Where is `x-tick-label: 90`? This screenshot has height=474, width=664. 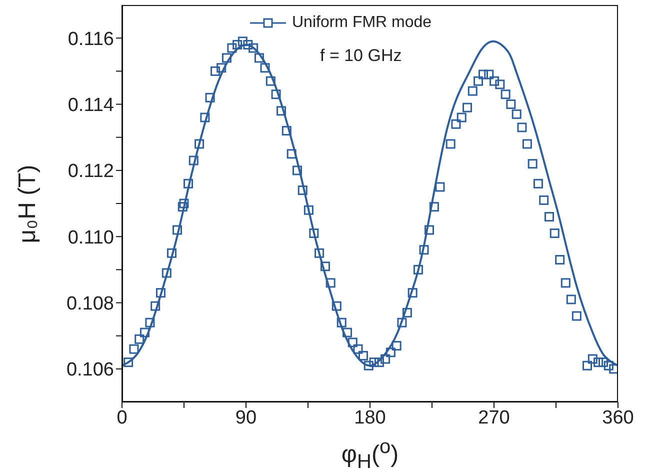
x-tick-label: 90 is located at coordinates (246, 417).